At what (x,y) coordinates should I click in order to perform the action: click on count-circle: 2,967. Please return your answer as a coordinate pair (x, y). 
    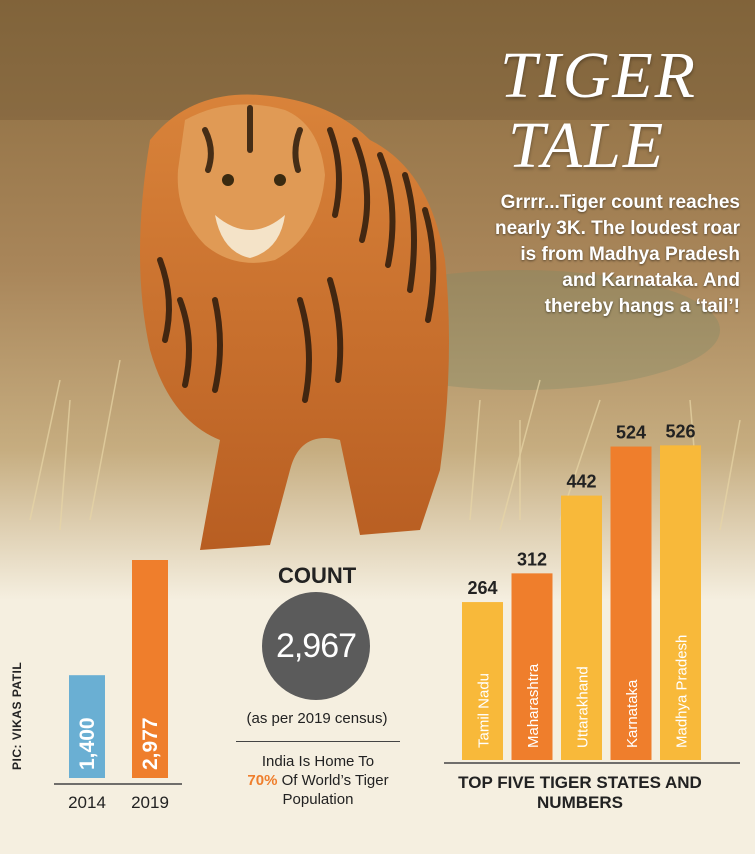
    Looking at the image, I should click on (316, 646).